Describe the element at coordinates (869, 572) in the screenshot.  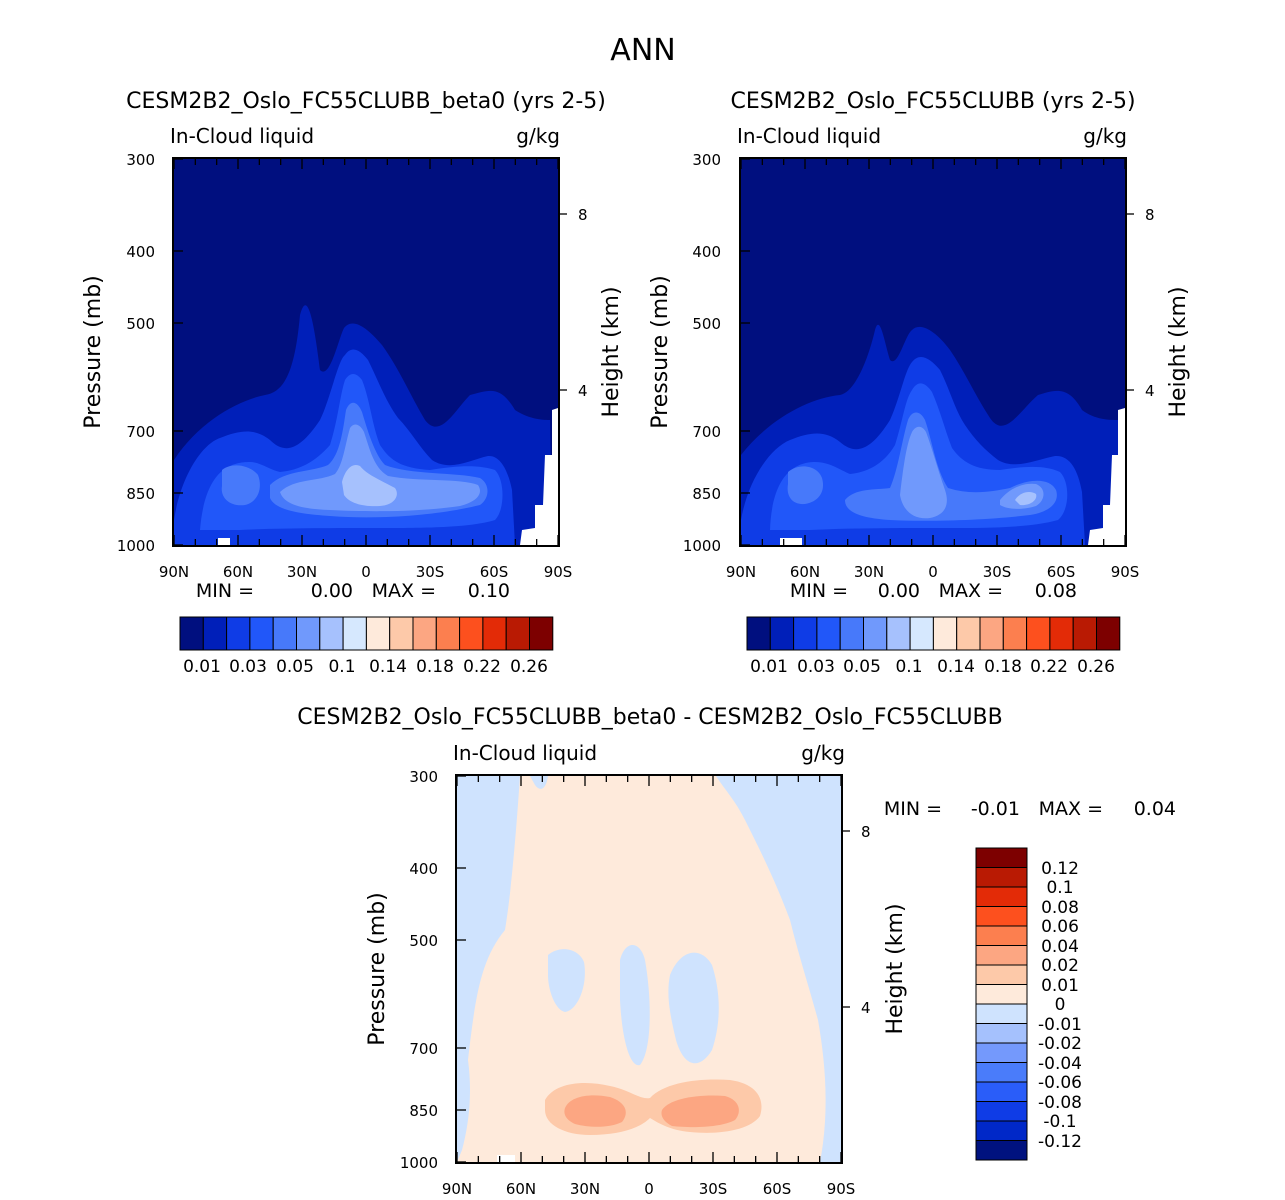
I see `panel-2-xtick-label: 30N` at that location.